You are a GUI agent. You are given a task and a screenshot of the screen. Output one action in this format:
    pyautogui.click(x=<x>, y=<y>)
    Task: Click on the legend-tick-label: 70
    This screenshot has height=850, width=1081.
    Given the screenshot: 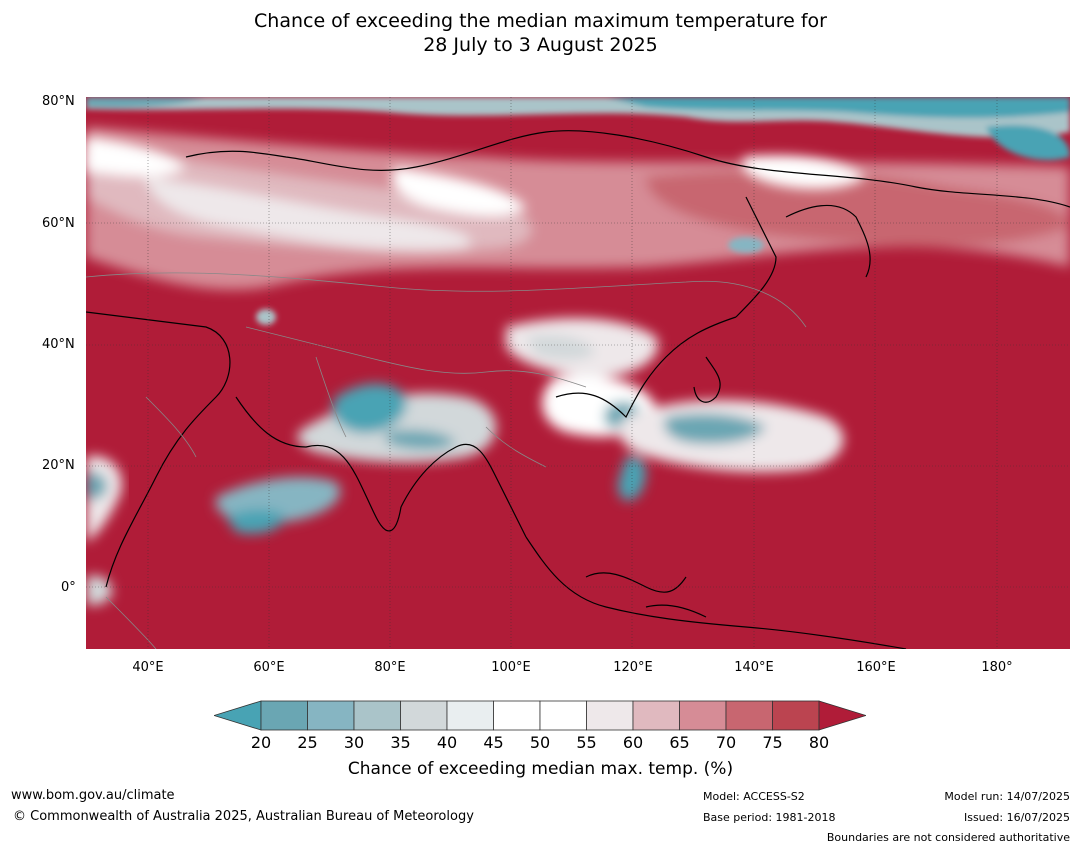 What is the action you would take?
    pyautogui.click(x=726, y=742)
    